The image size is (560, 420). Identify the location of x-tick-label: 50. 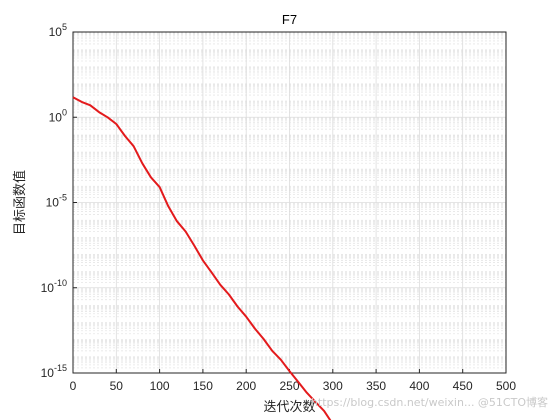
(117, 386).